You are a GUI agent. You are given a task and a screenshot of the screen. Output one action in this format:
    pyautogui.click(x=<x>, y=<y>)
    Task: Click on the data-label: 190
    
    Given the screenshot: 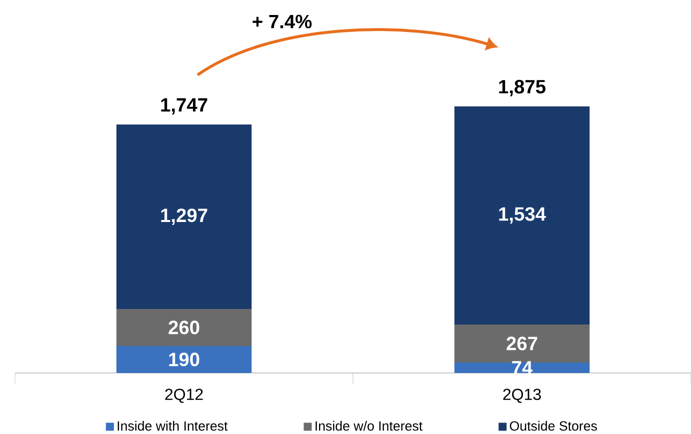 What is the action you would take?
    pyautogui.click(x=184, y=359)
    